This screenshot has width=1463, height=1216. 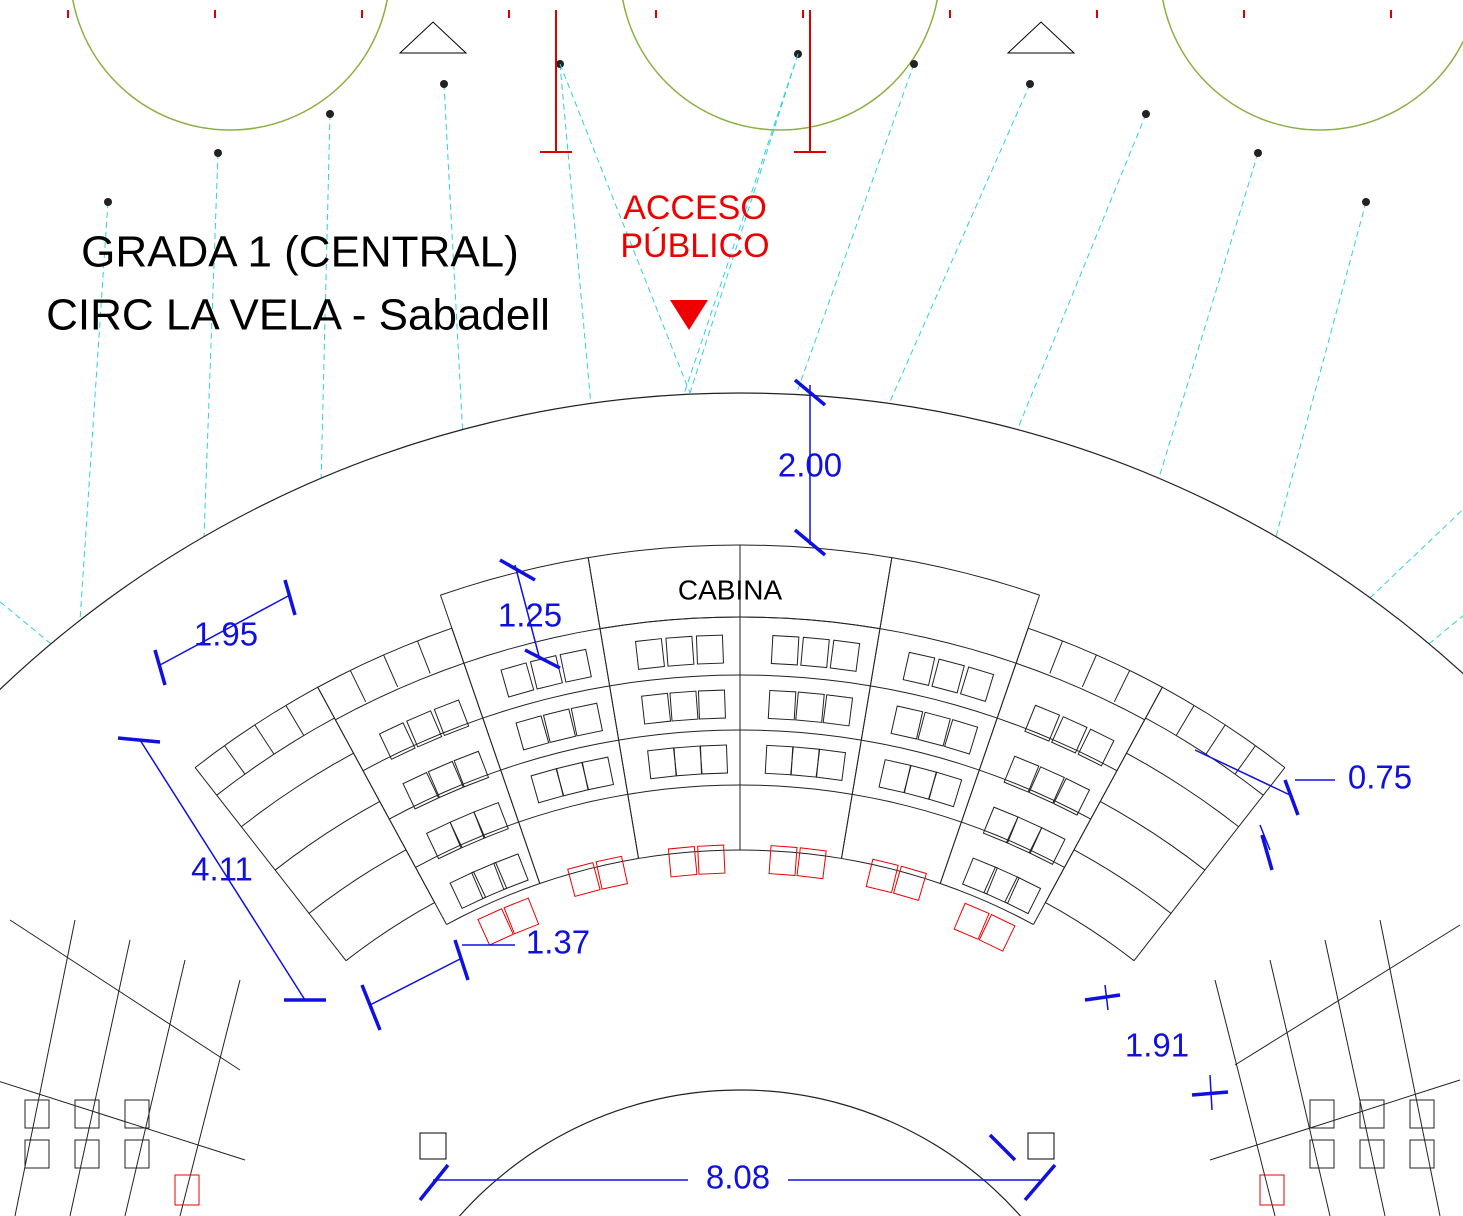 What do you see at coordinates (683, 81) in the screenshot?
I see `access-frame` at bounding box center [683, 81].